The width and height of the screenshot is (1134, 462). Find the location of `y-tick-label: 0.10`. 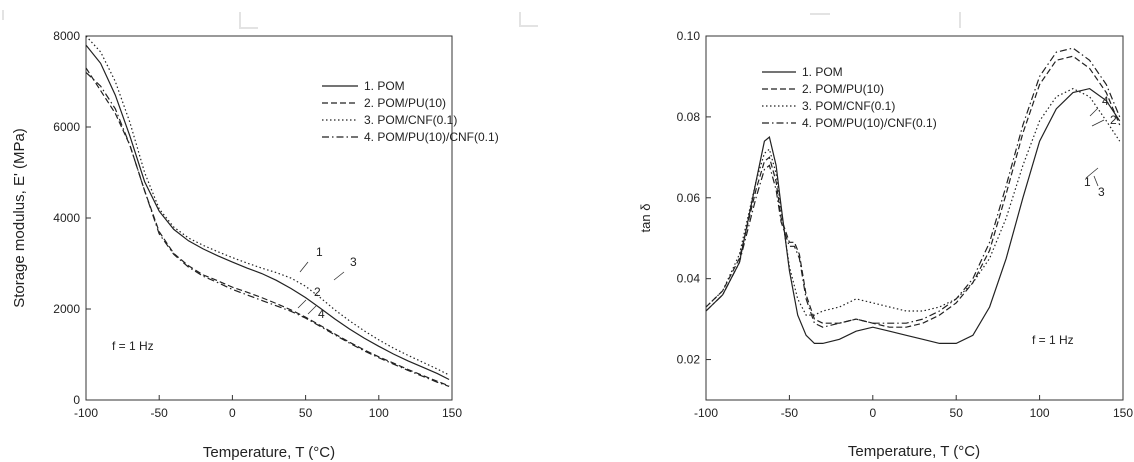

y-tick-label: 0.10 is located at coordinates (689, 36).